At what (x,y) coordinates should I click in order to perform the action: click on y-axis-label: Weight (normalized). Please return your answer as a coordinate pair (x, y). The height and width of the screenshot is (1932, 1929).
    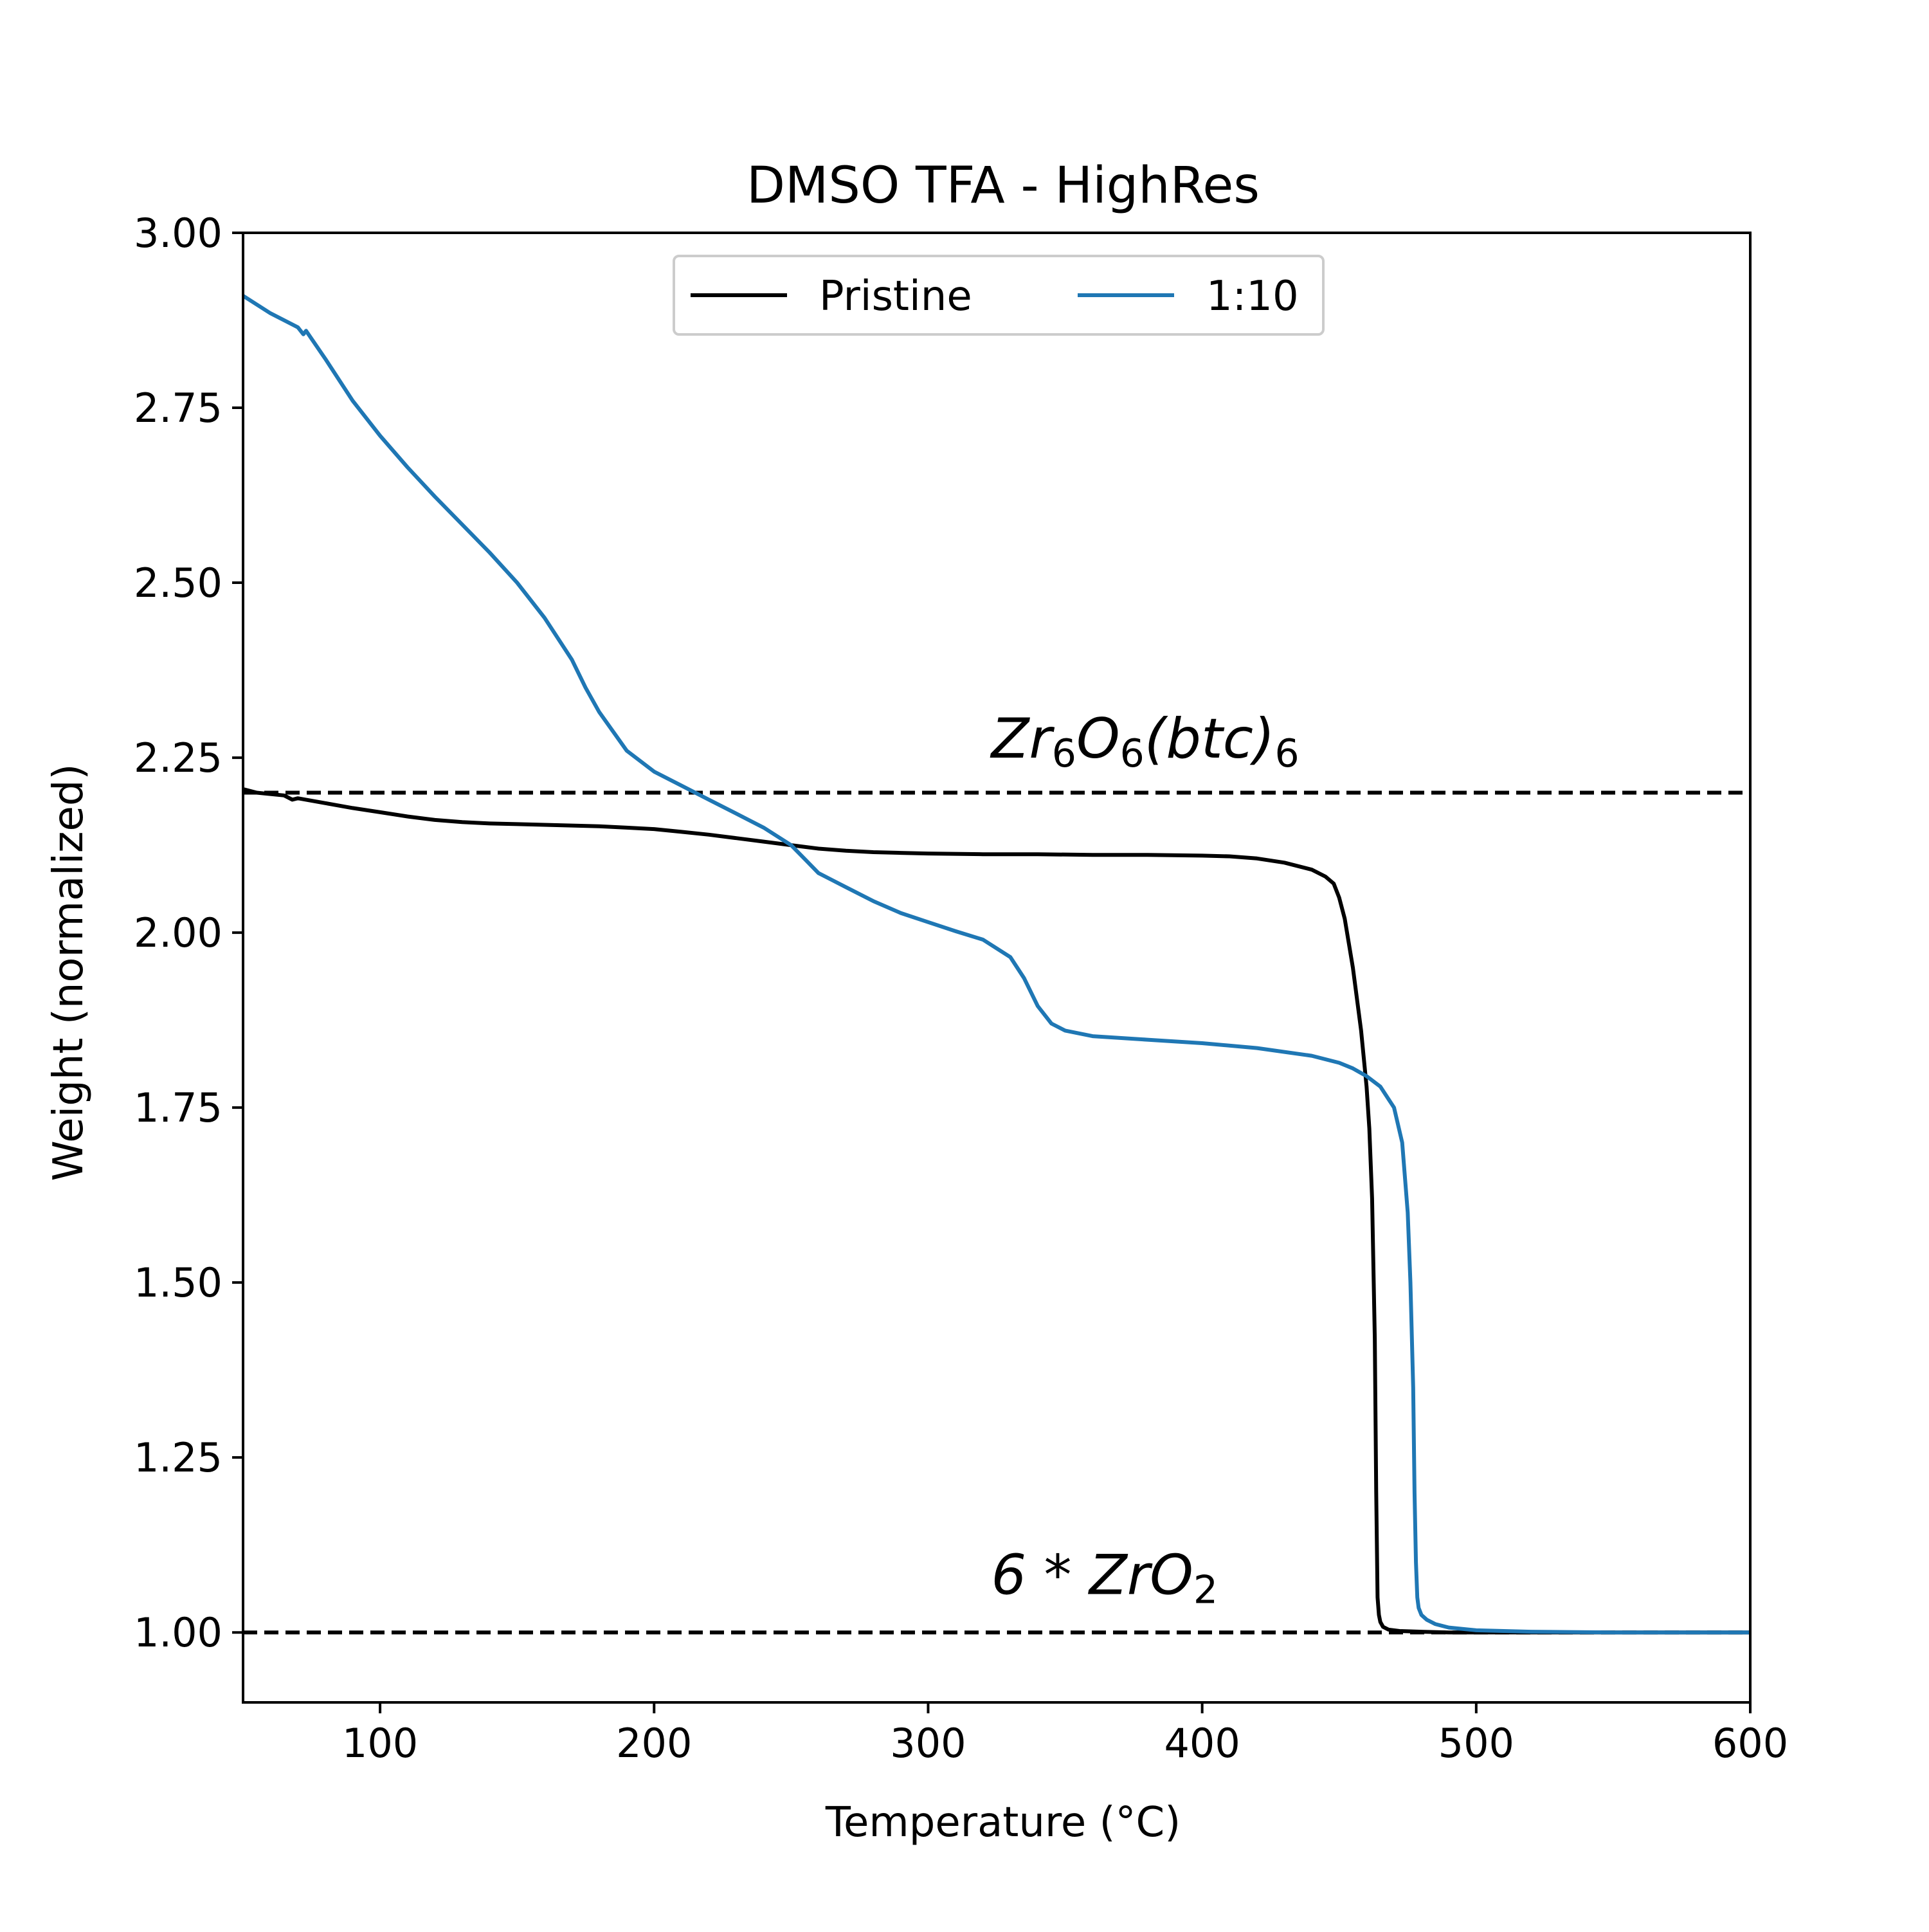
    Looking at the image, I should click on (69, 973).